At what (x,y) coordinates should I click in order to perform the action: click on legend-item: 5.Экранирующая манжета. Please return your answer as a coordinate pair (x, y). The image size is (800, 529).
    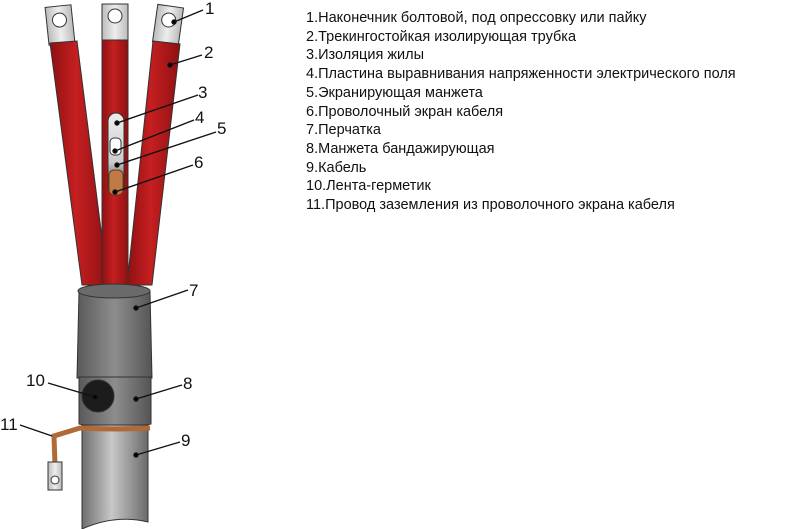
    Looking at the image, I should click on (394, 92).